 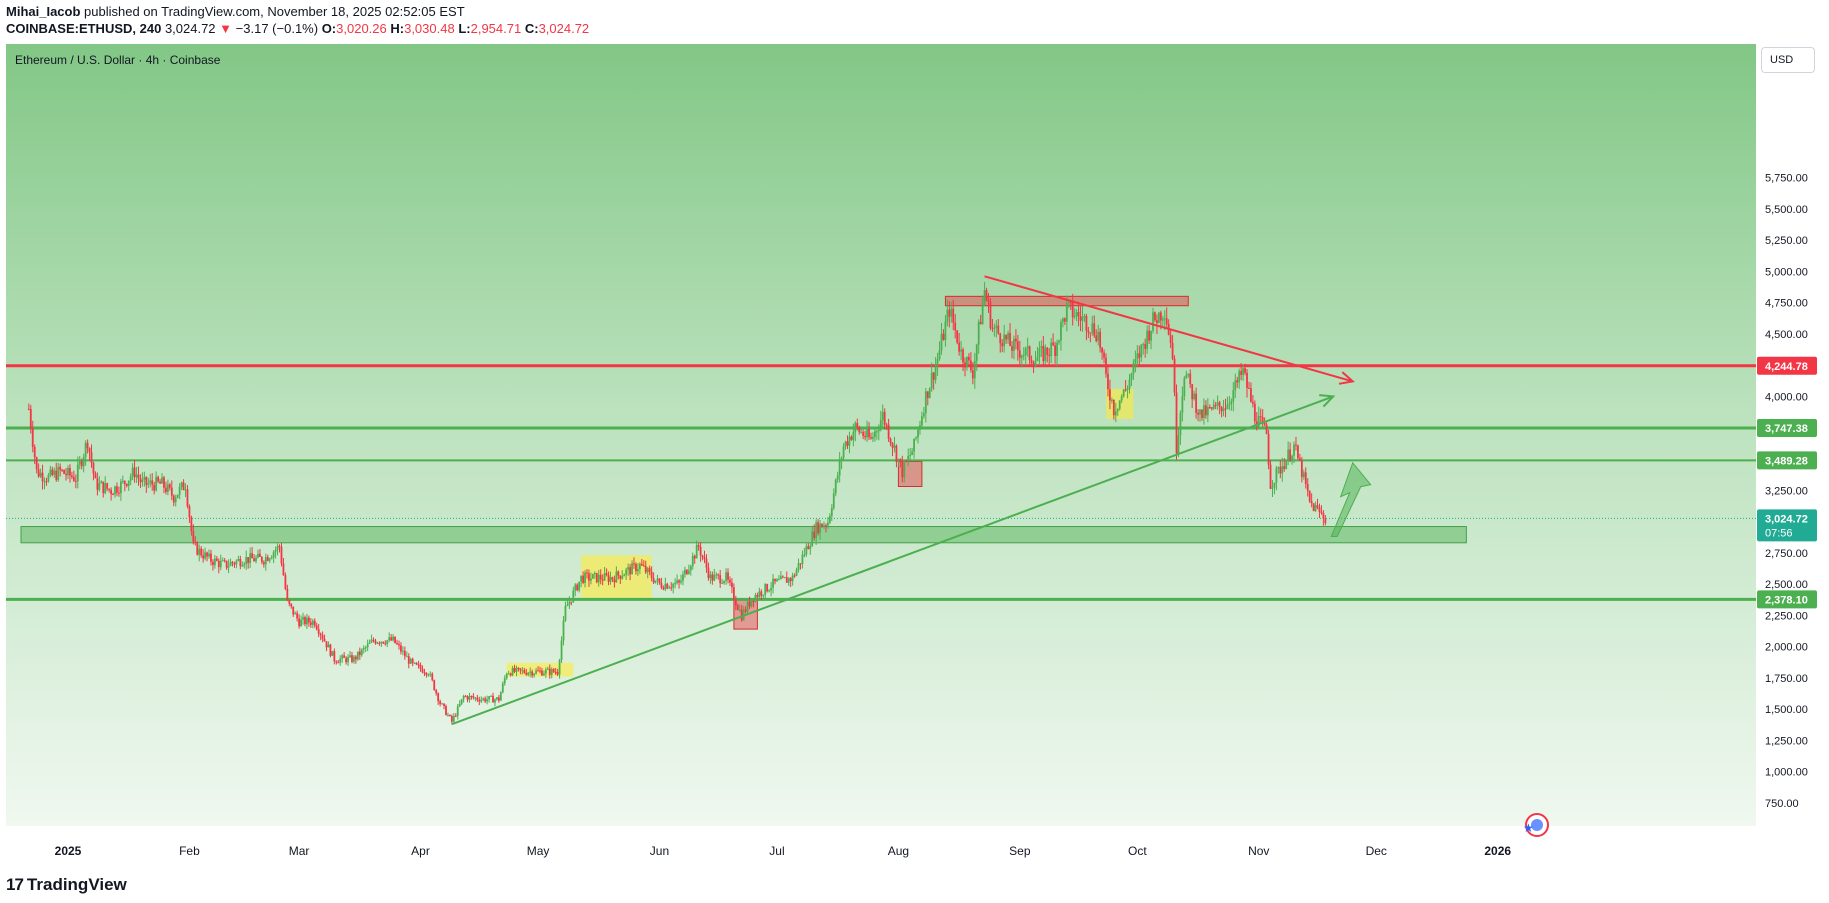 I want to click on y-tick-label: 2,250.00, so click(x=1786, y=616).